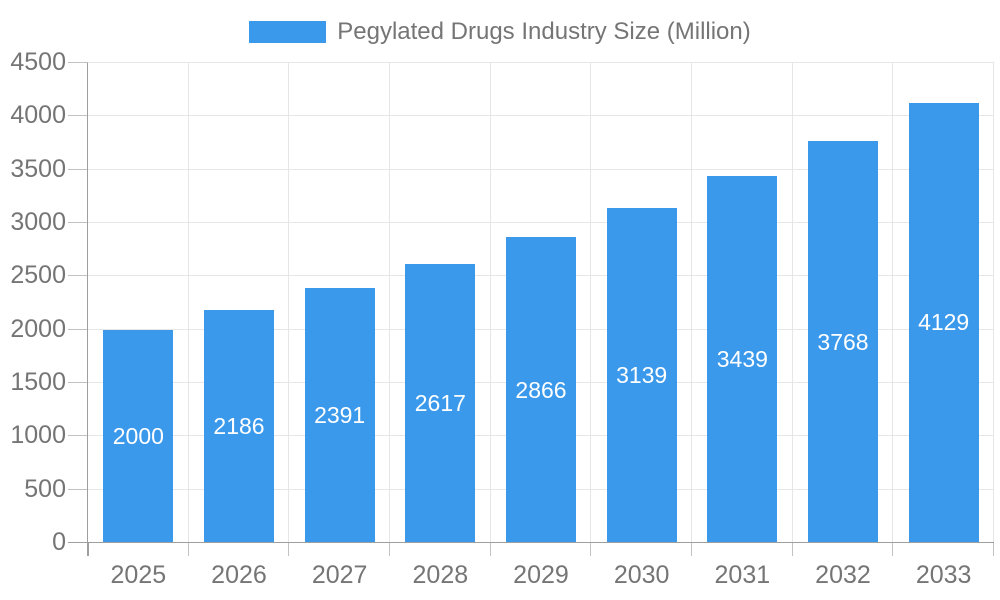  I want to click on bar-2028: 2617, so click(440, 403).